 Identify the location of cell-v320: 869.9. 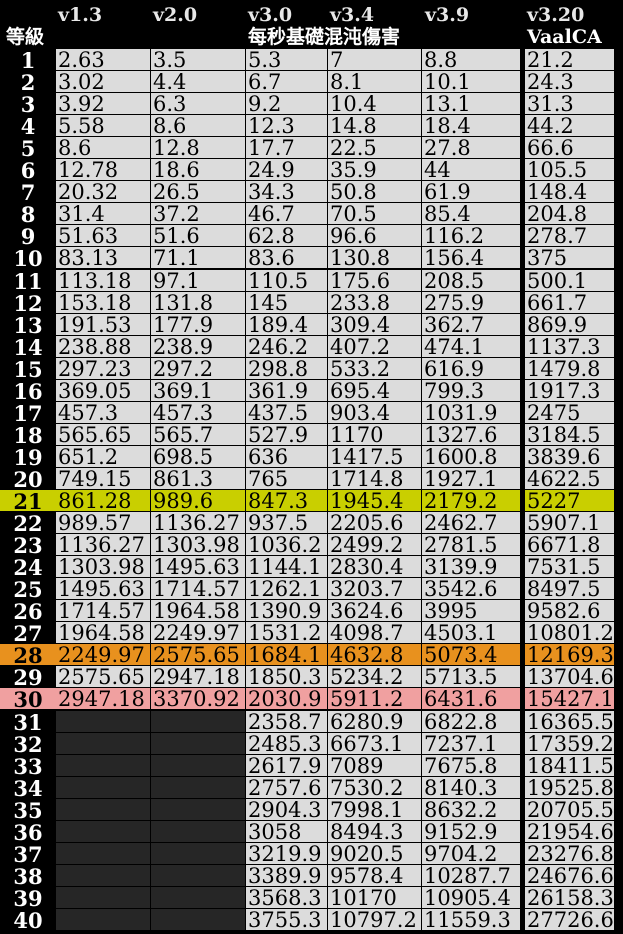
(569, 324).